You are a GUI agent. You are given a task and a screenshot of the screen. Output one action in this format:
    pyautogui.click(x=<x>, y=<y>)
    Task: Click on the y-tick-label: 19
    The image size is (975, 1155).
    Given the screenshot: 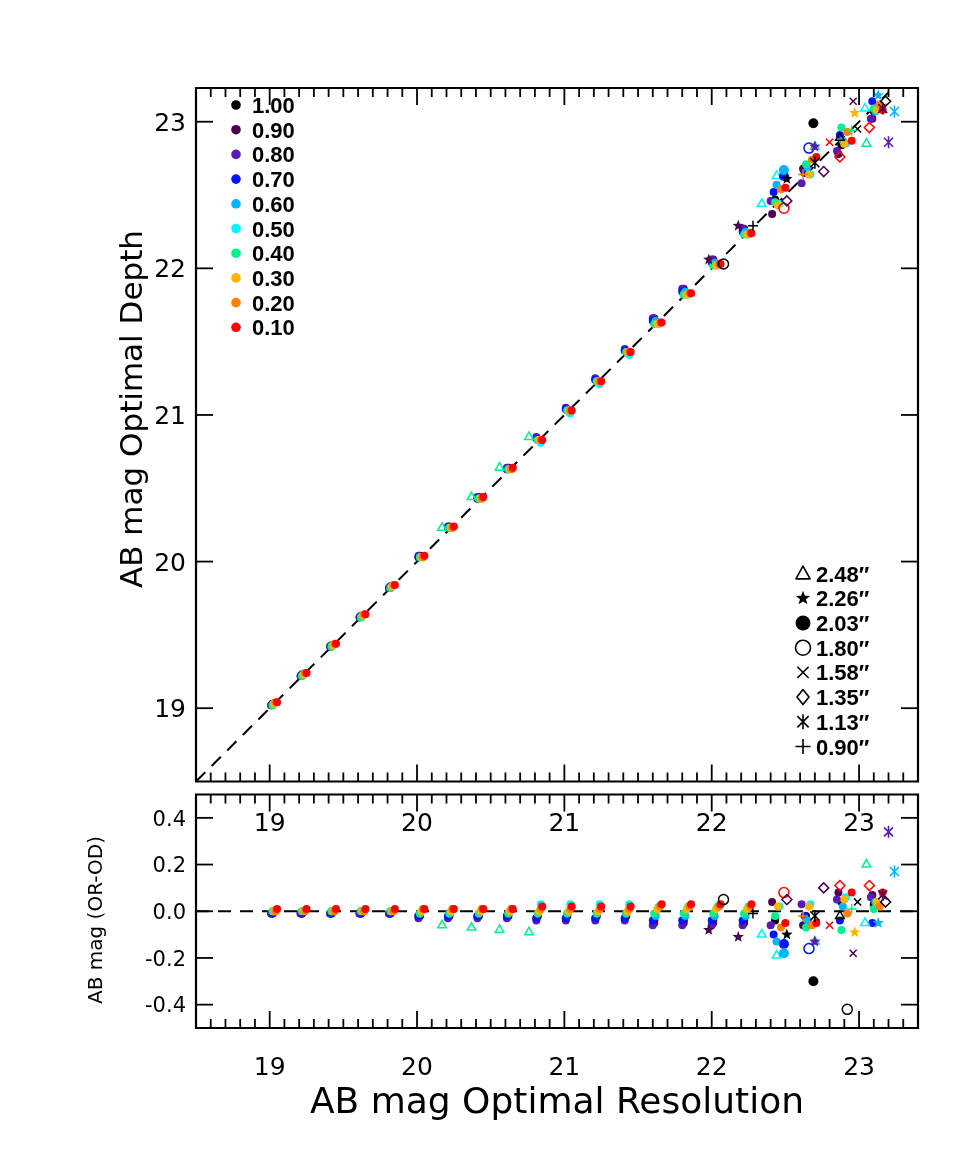 What is the action you would take?
    pyautogui.click(x=170, y=709)
    